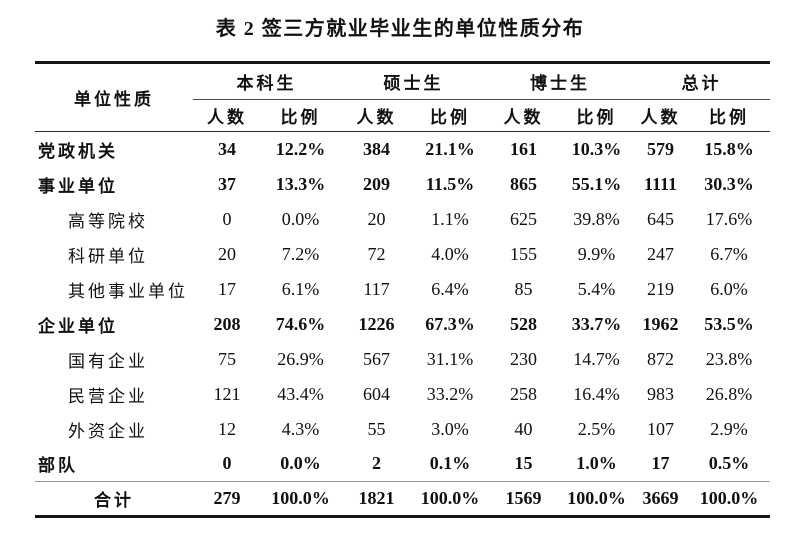  Describe the element at coordinates (108, 221) in the screenshot. I see `row-label: 高等院校` at that location.